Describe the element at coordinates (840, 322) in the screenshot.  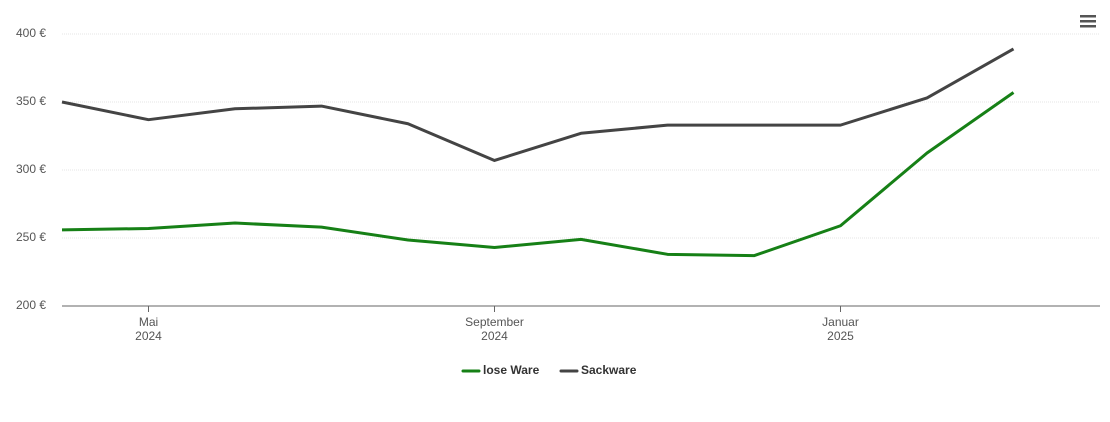
I see `x-tick-label: Januar` at that location.